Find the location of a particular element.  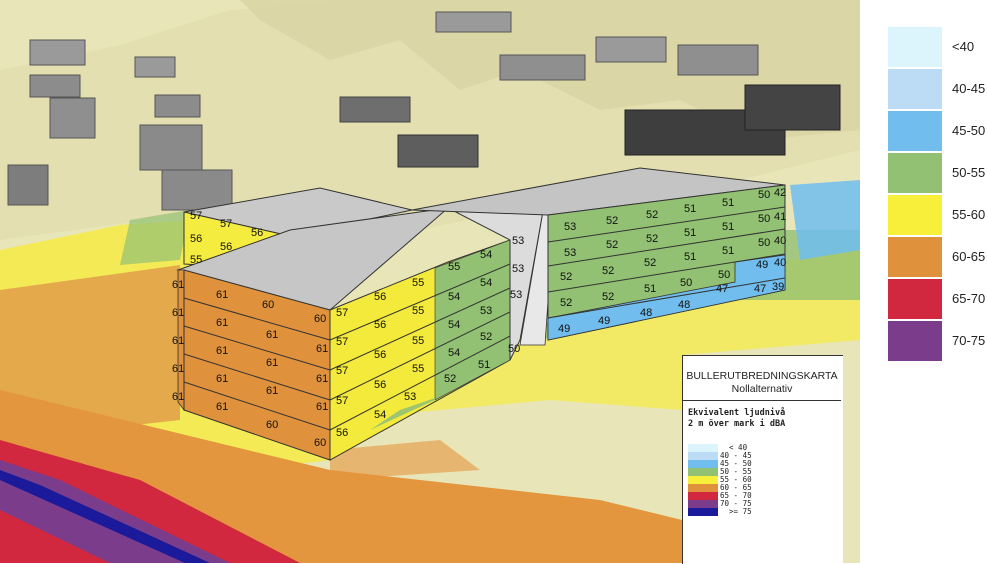

facade-value-label: 41 is located at coordinates (780, 217).